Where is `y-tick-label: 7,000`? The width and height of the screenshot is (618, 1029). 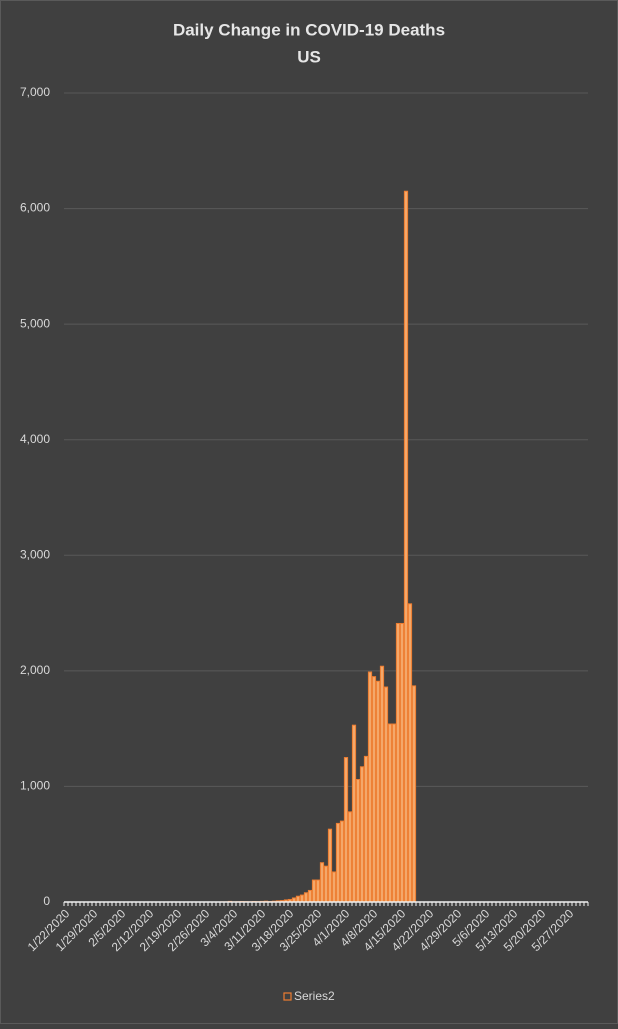
y-tick-label: 7,000 is located at coordinates (35, 92).